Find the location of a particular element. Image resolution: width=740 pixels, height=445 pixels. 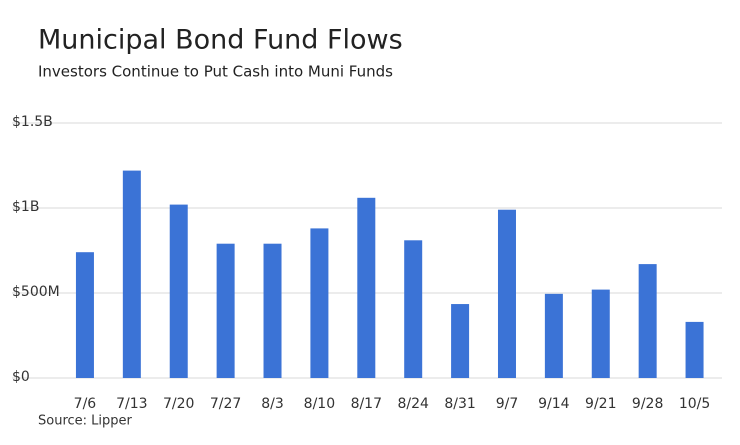

x-tick-label: 9/7 is located at coordinates (507, 404).